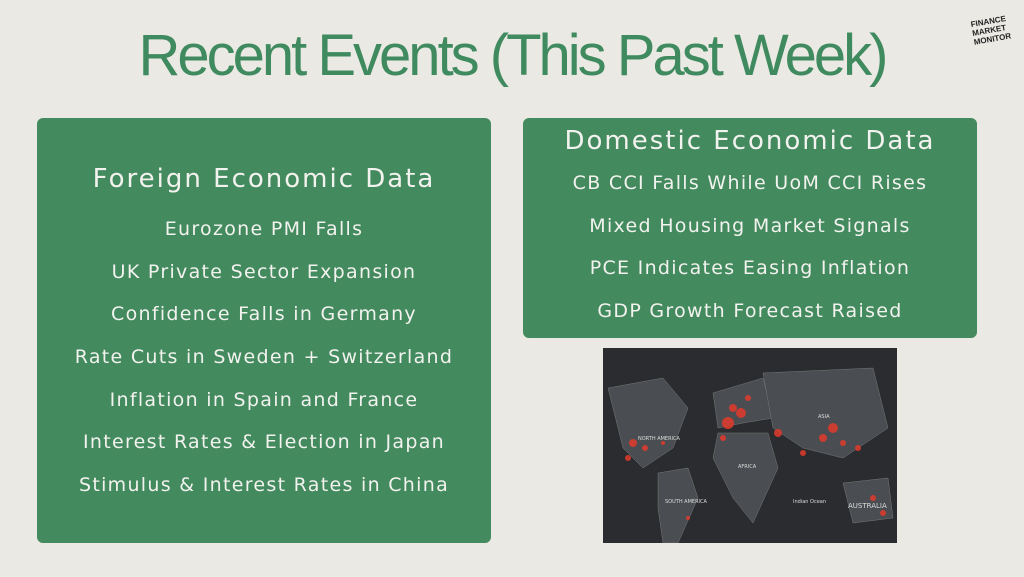  I want to click on event-item: PCE Indicates Easing Inflation, so click(750, 268).